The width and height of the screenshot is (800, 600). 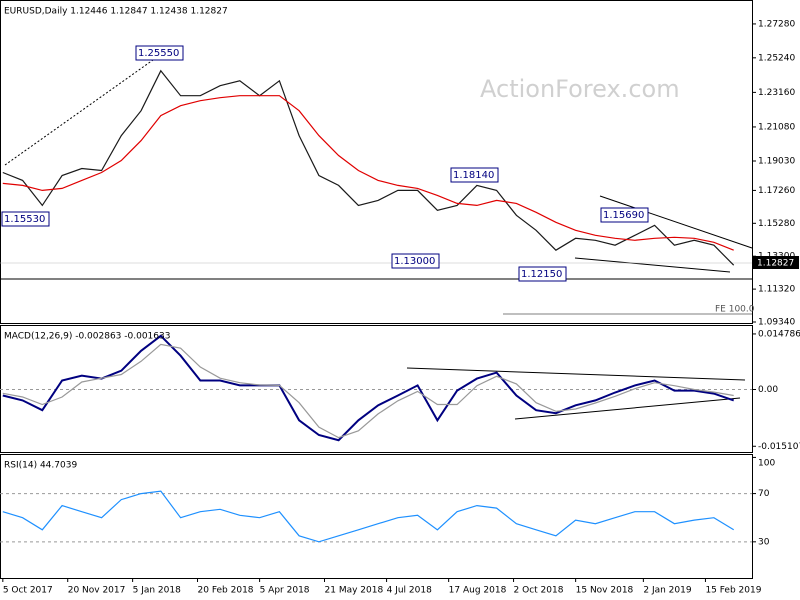 I want to click on last-price-label: 1.12827, so click(x=775, y=264).